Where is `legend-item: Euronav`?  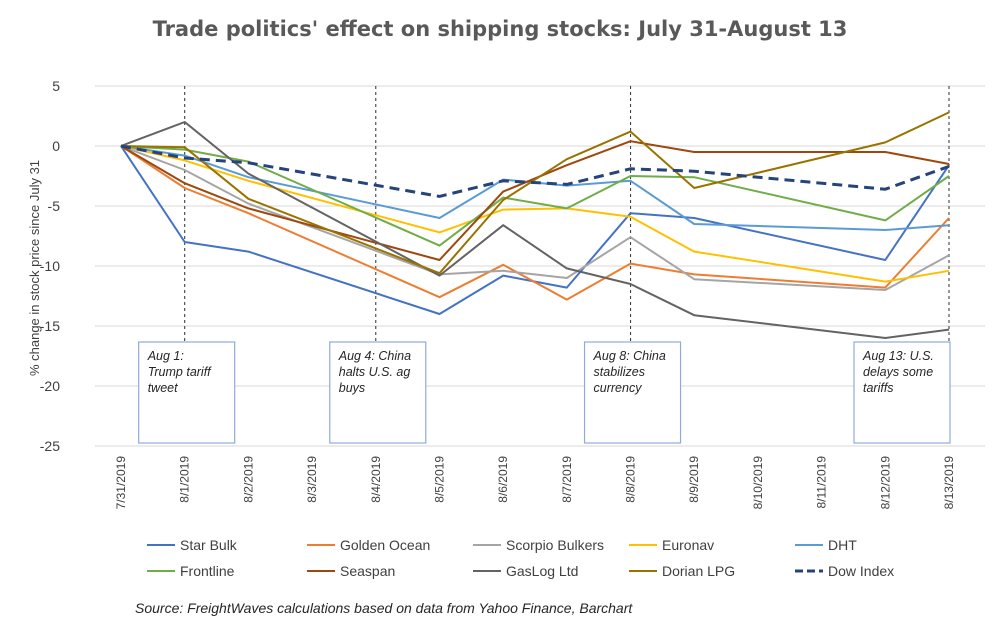 legend-item: Euronav is located at coordinates (671, 545).